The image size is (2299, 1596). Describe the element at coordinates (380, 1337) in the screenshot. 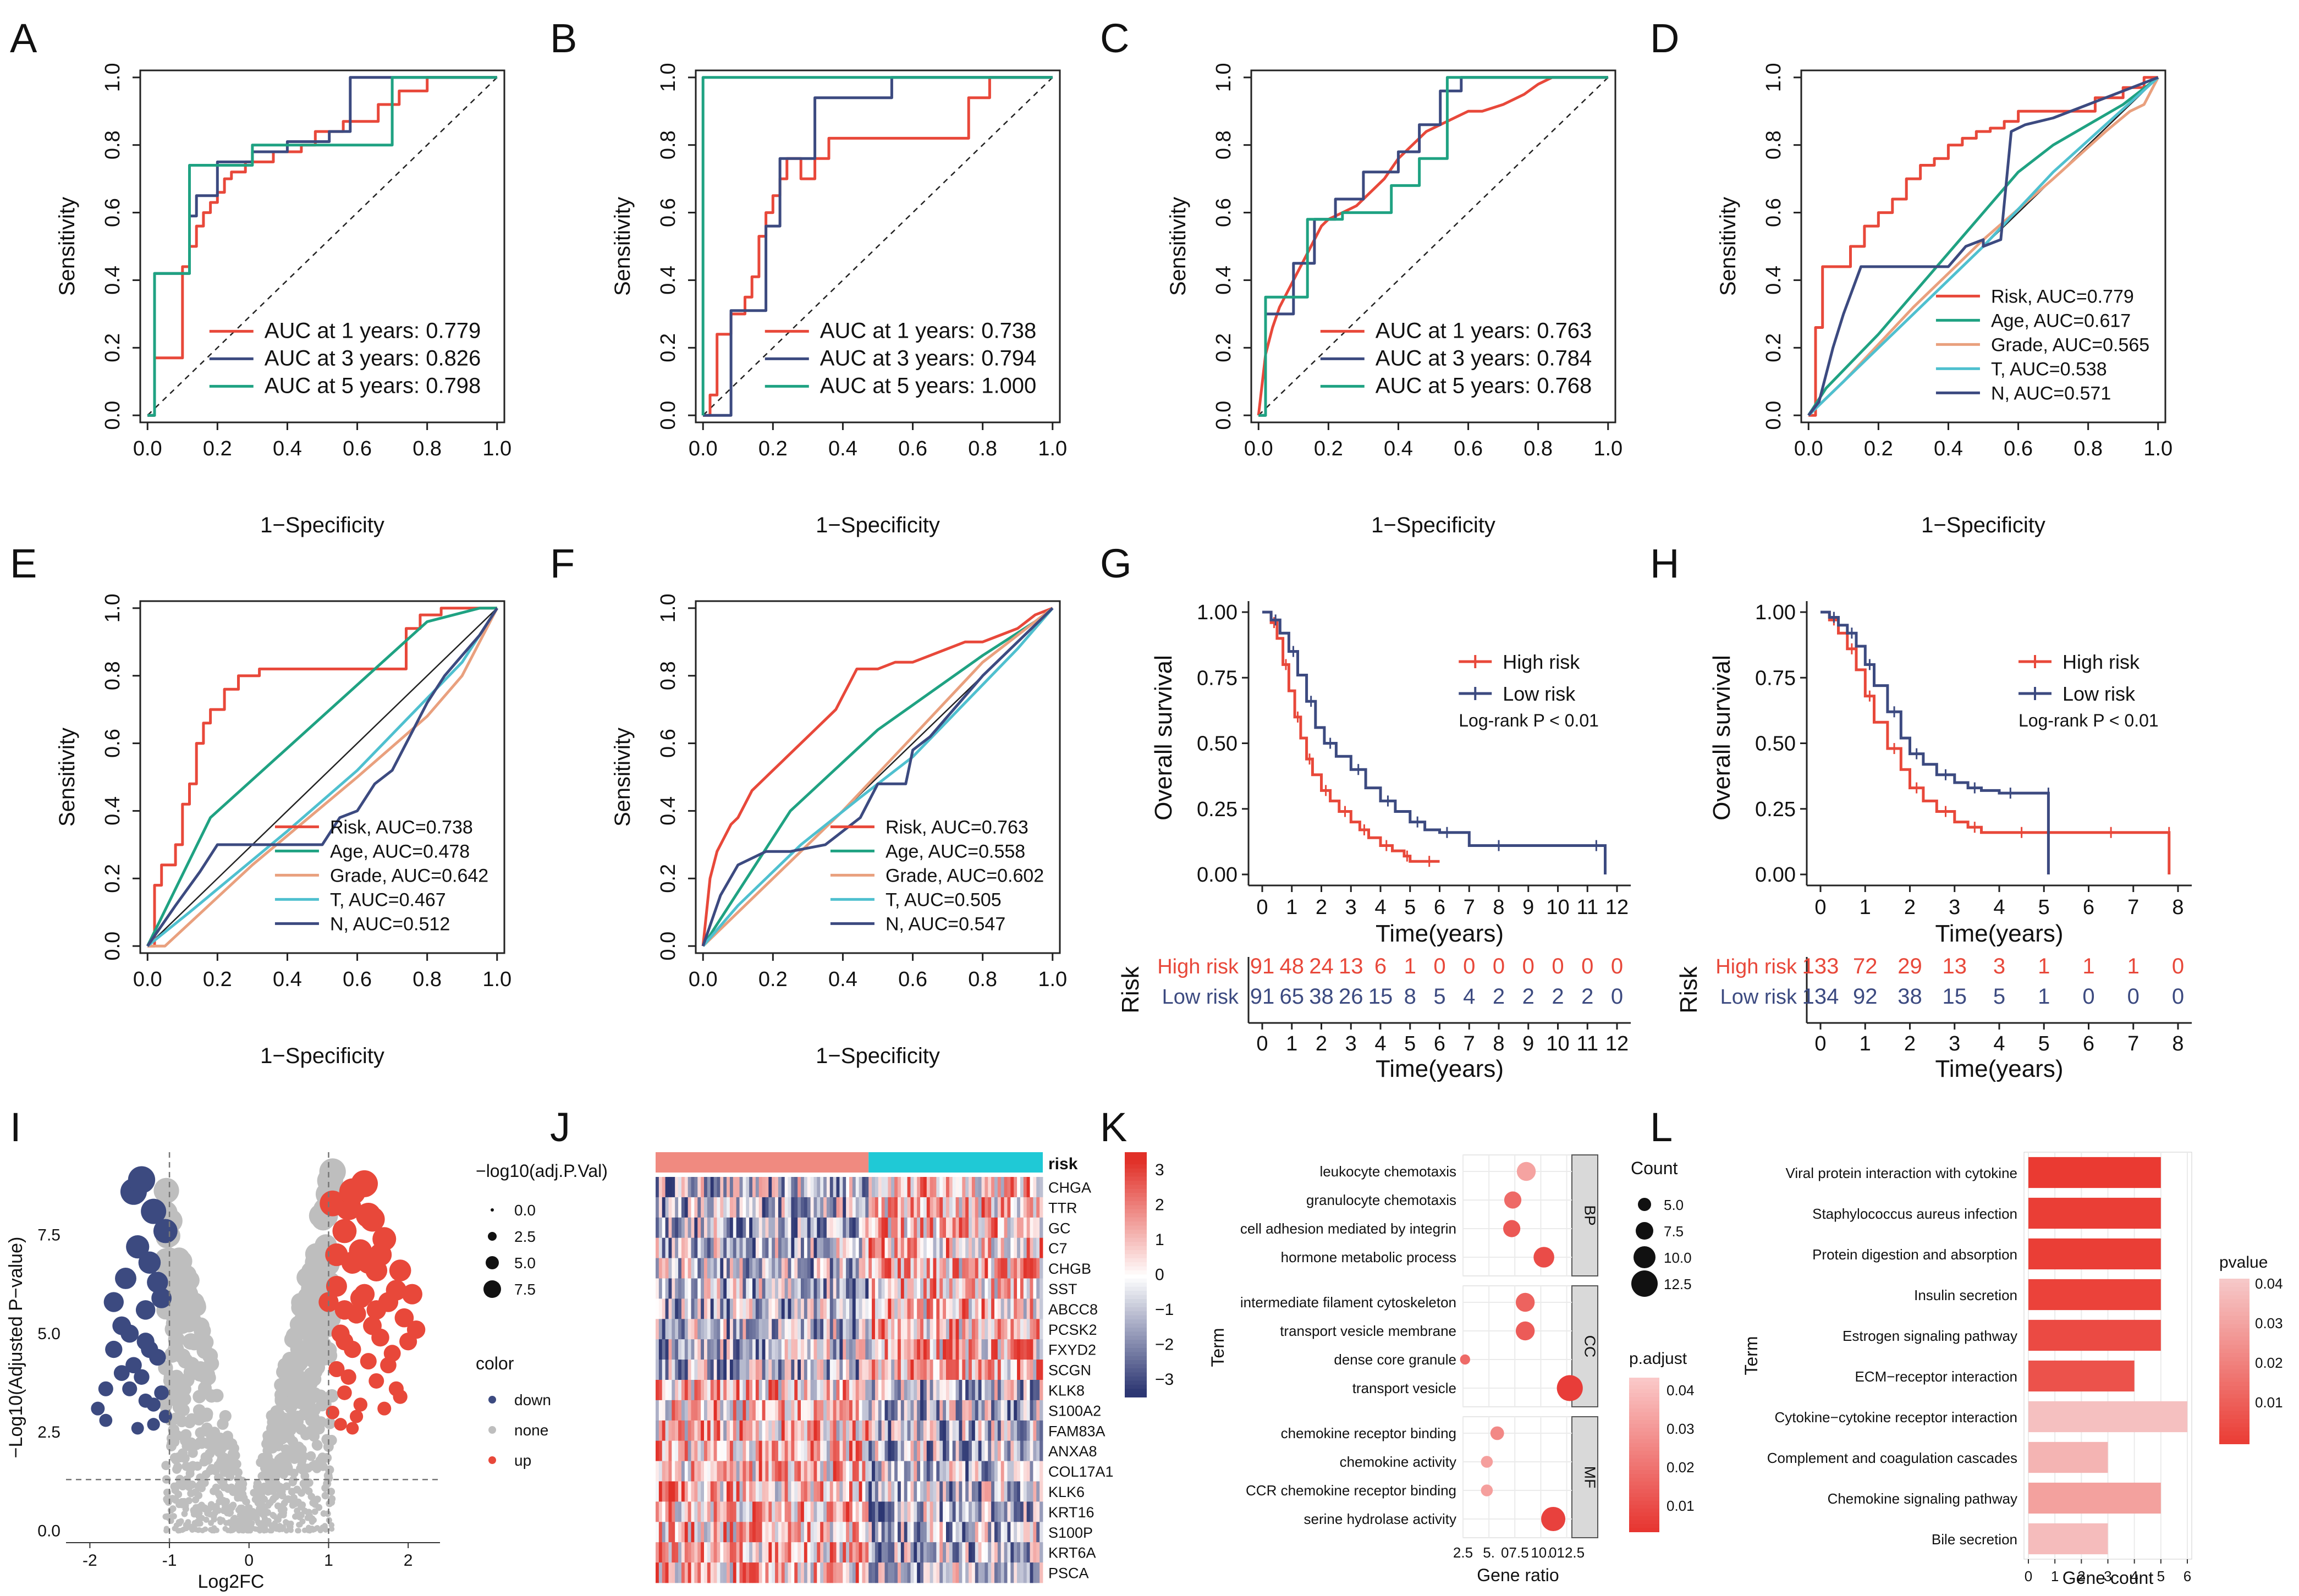

I see `up-point` at that location.